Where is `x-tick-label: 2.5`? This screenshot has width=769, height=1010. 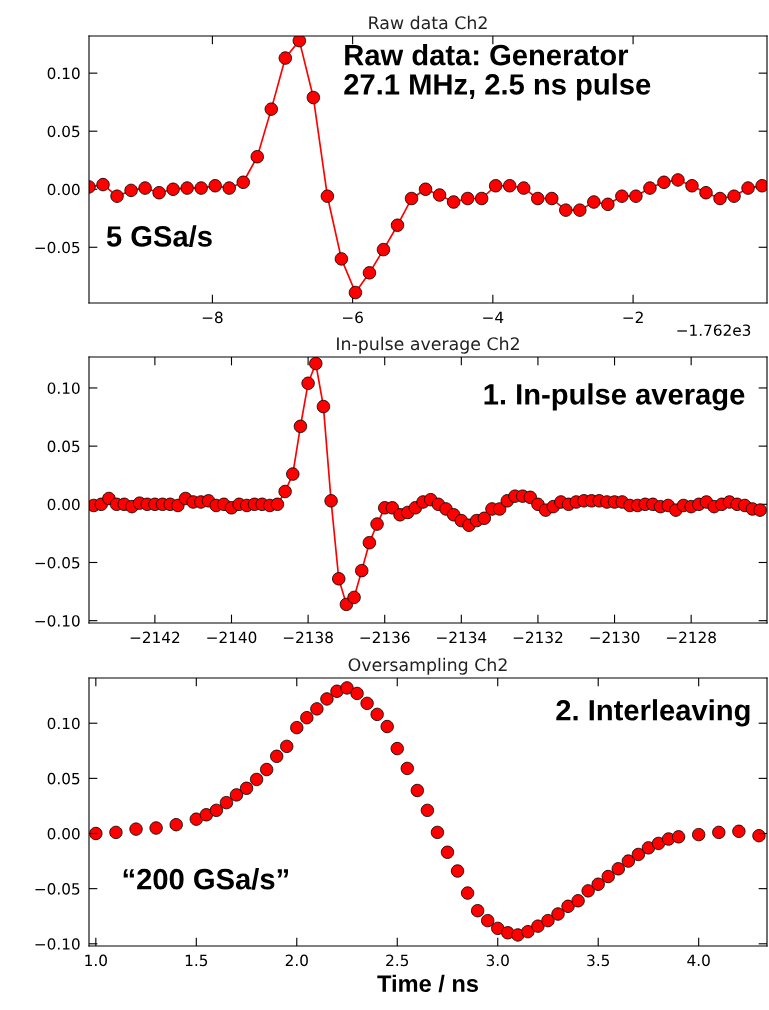 x-tick-label: 2.5 is located at coordinates (397, 960).